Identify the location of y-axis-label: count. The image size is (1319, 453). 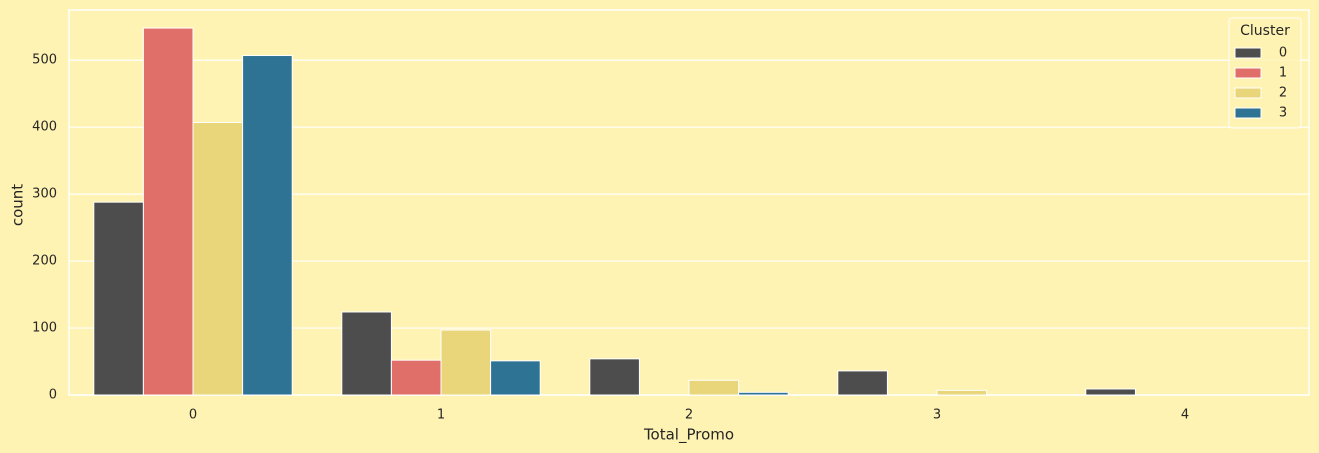
(18, 205).